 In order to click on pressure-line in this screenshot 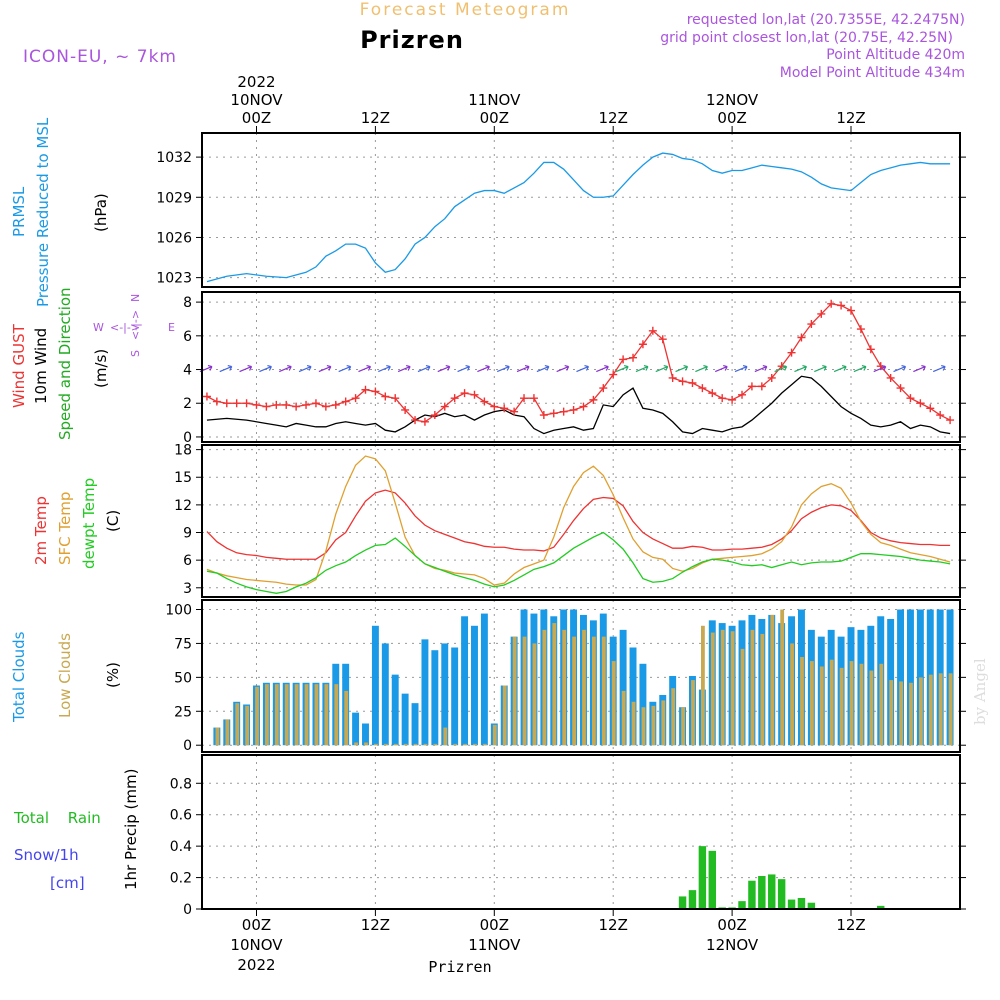, I will do `click(578, 217)`.